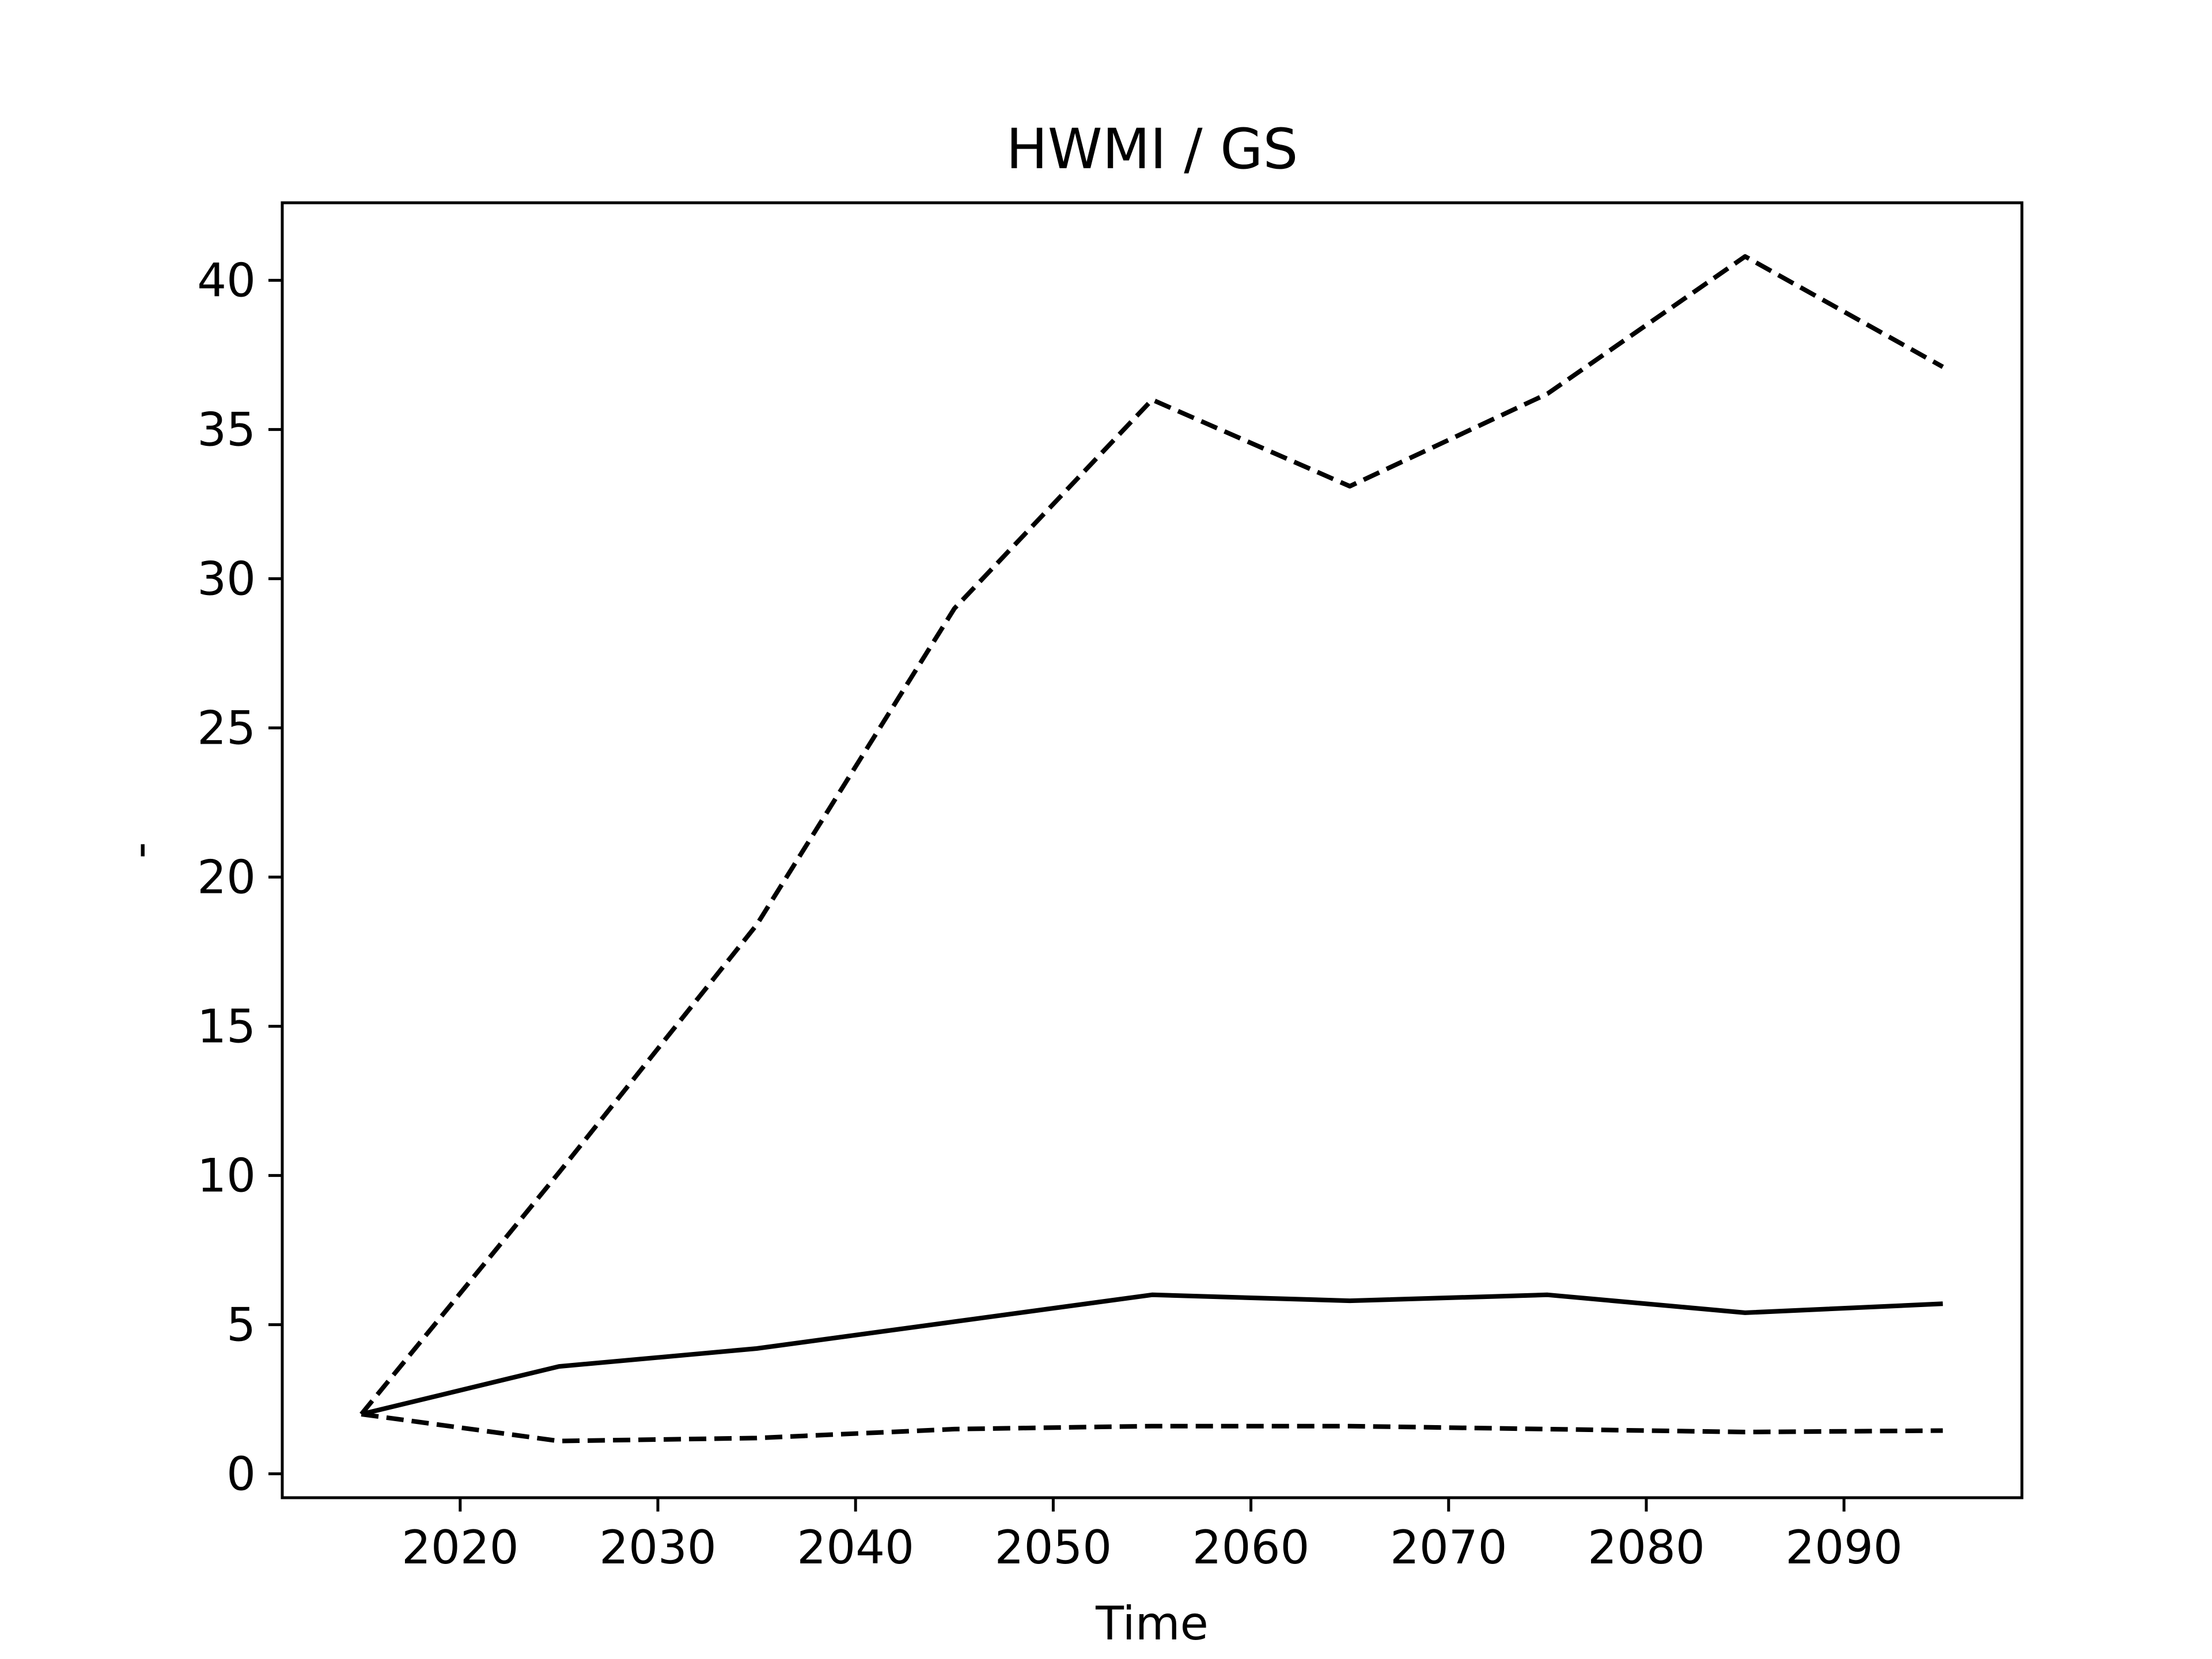  I want to click on y-tick-label-1: 5, so click(241, 1325).